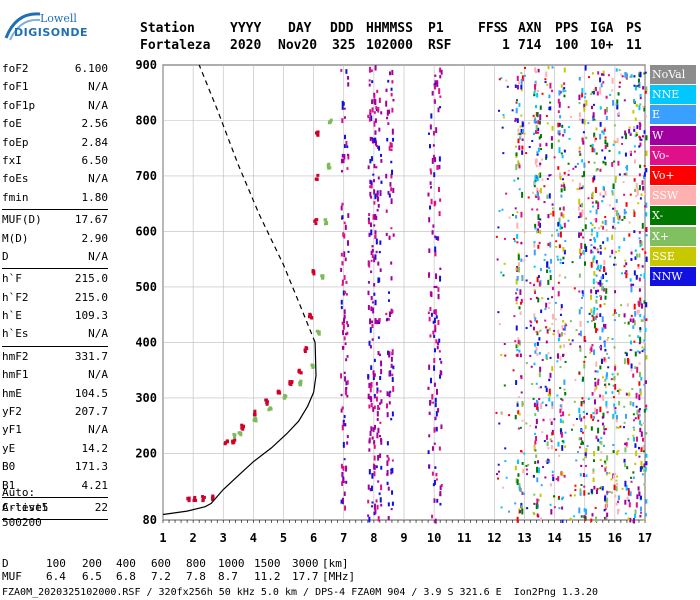 This screenshot has height=600, width=700. Describe the element at coordinates (330, 168) in the screenshot. I see `x-trace-point` at that location.